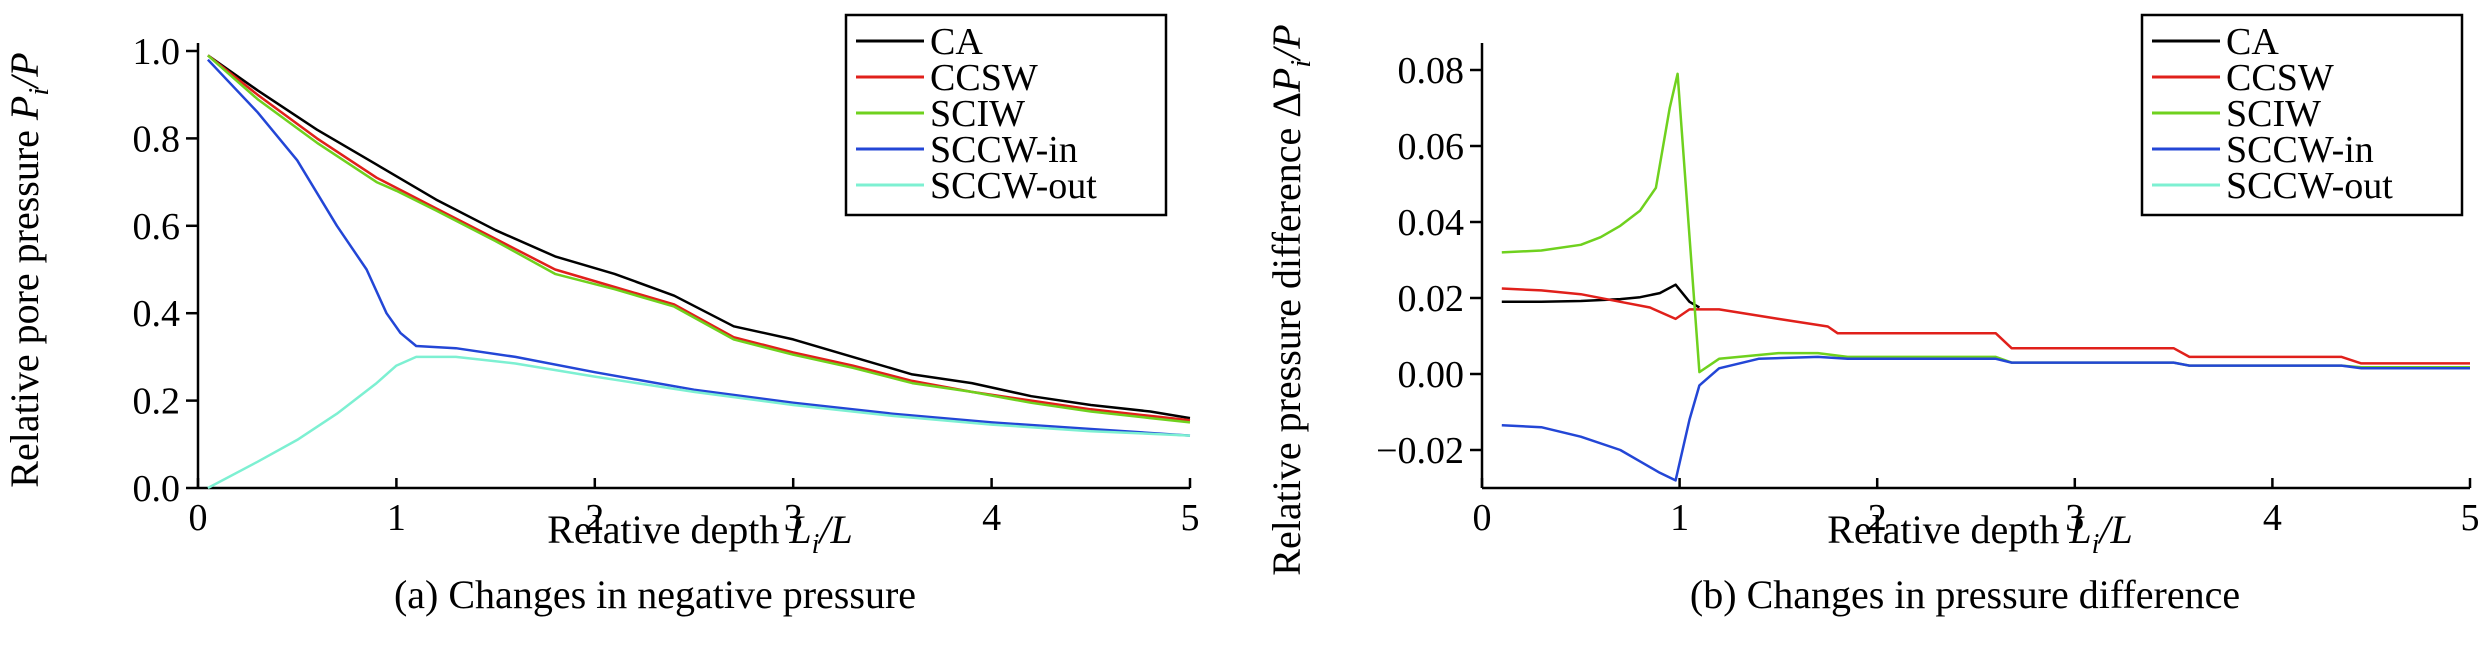 The image size is (2481, 667). Describe the element at coordinates (1431, 71) in the screenshot. I see `y-tick-label: 0.08` at that location.